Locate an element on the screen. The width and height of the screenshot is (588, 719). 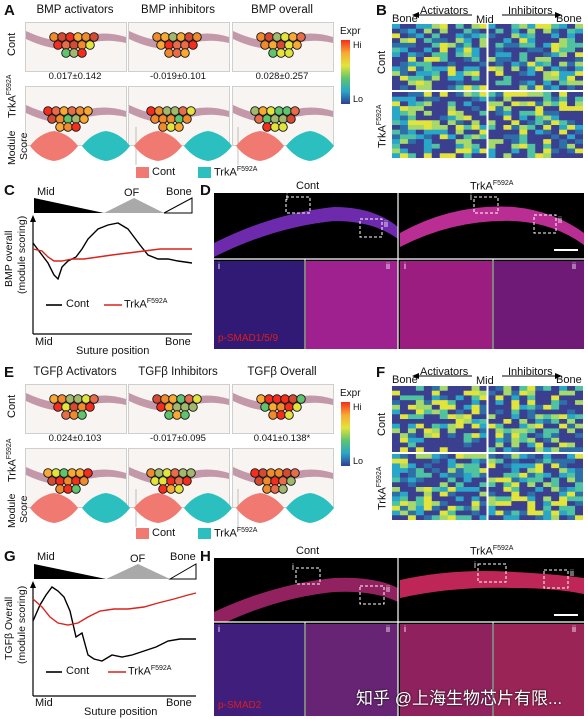
panel-g-position-wedges is located at coordinates (115, 571).